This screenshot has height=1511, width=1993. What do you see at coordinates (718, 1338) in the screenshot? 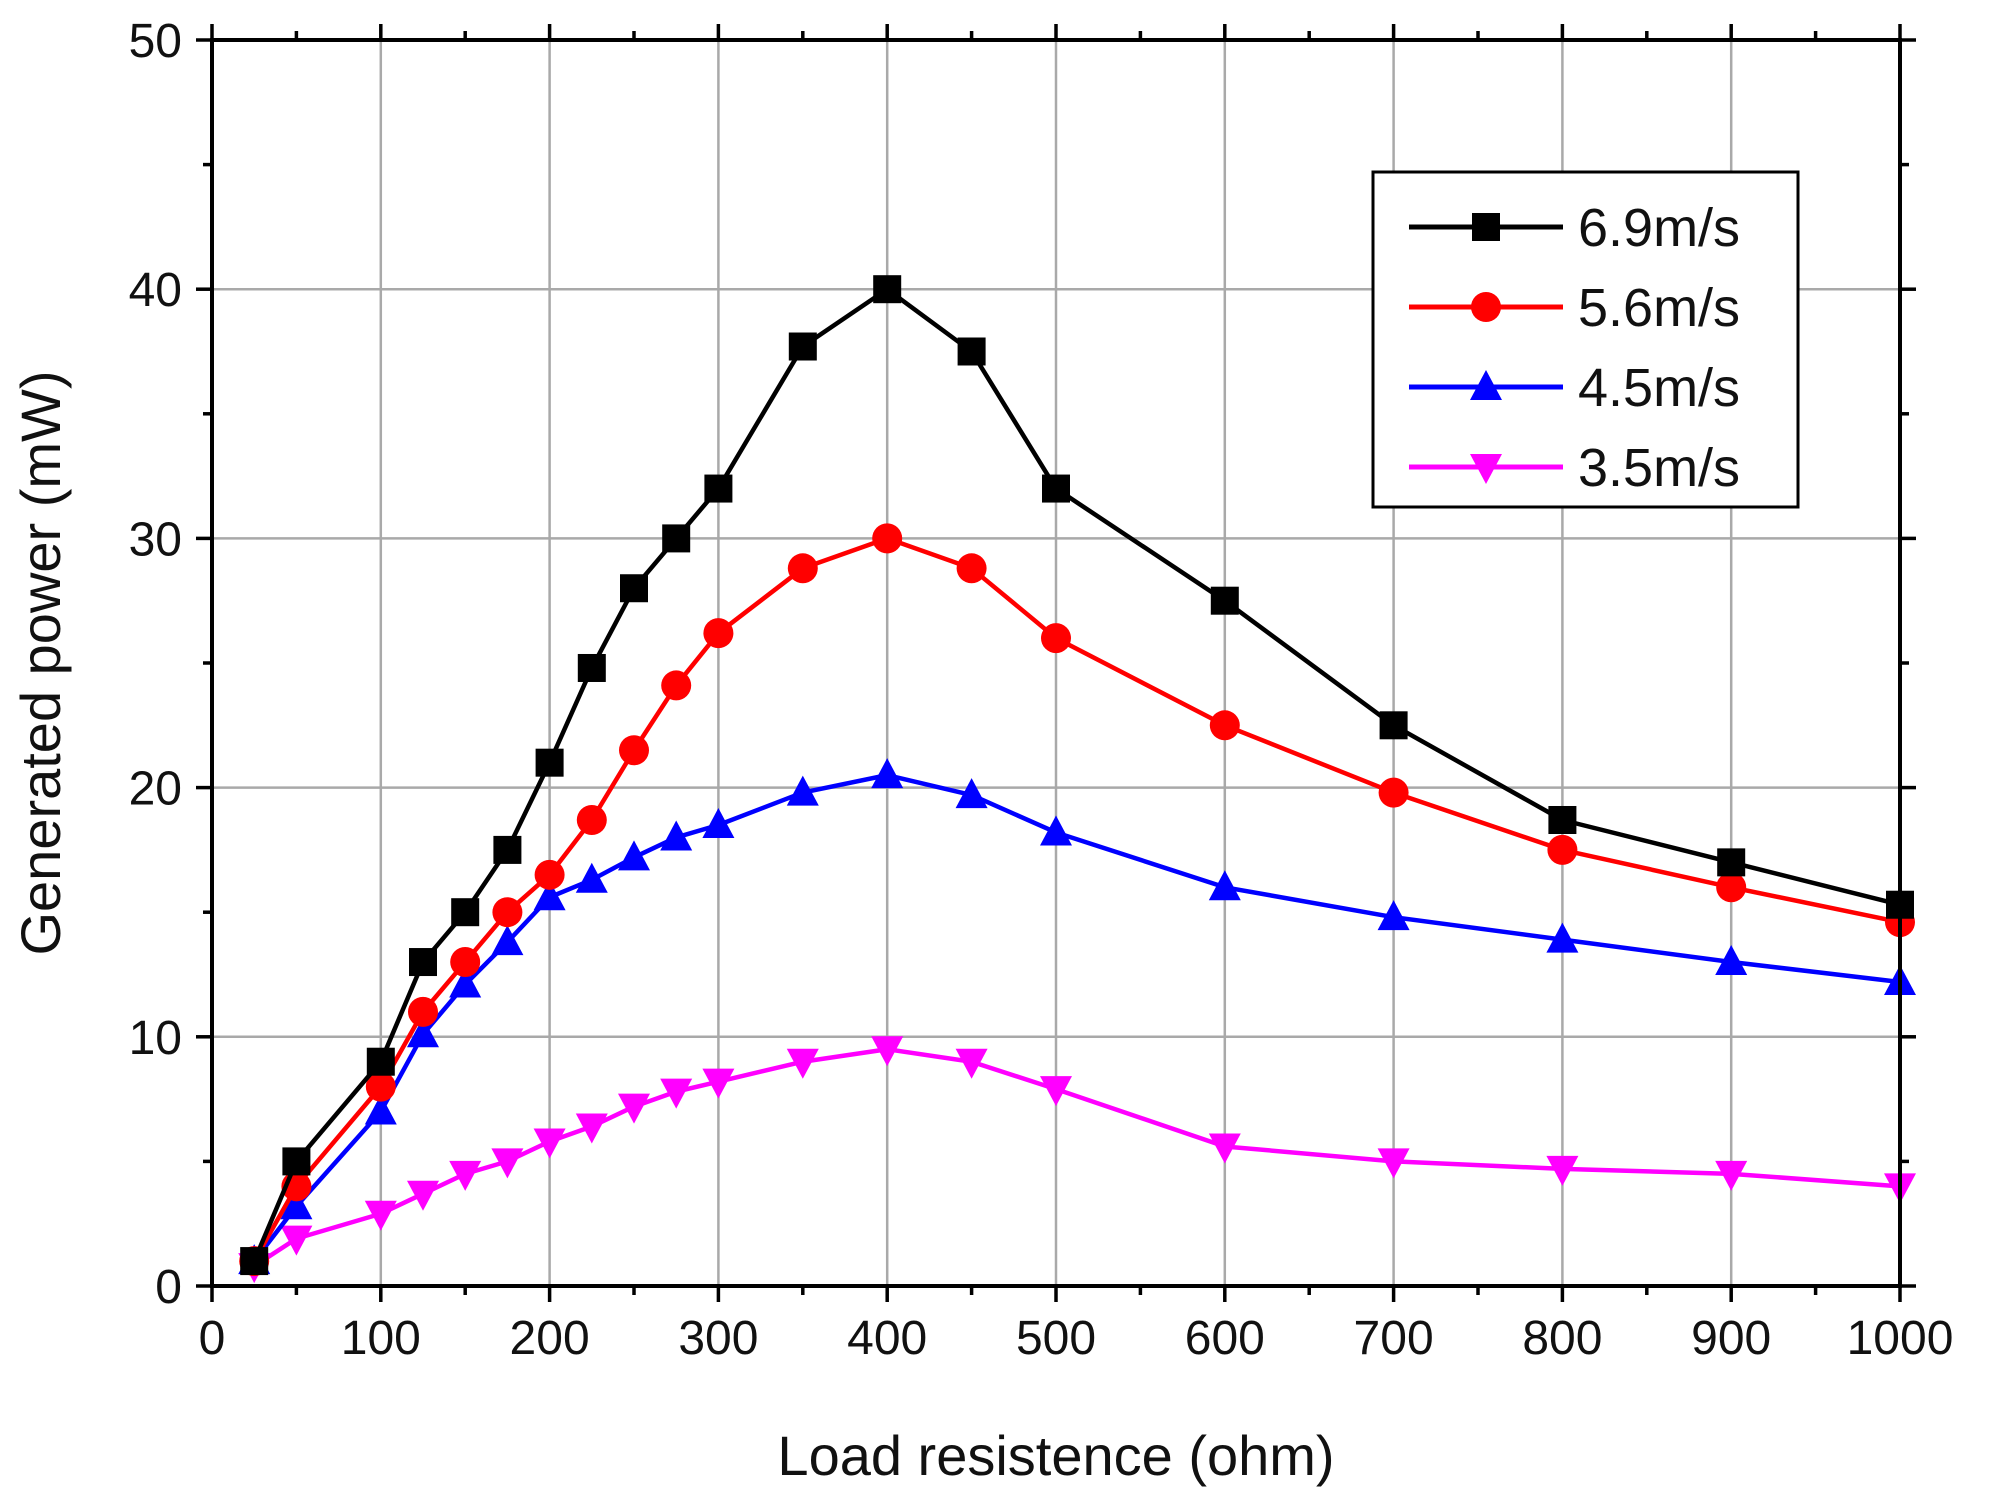
I see `x-tick-label: 300` at bounding box center [718, 1338].